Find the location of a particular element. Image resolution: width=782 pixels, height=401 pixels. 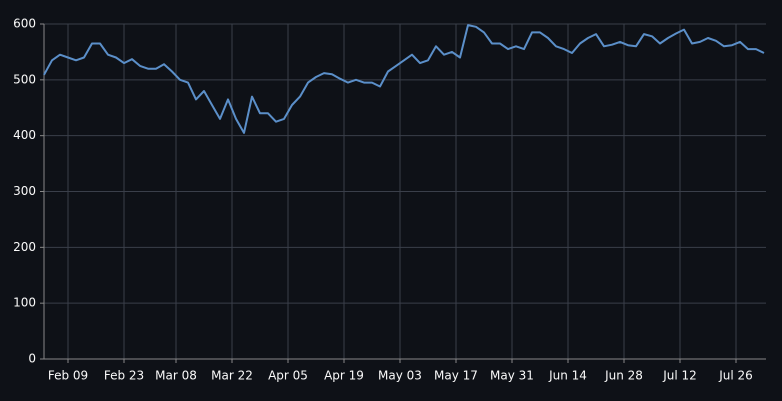

y-tick-label: 500 is located at coordinates (24, 79).